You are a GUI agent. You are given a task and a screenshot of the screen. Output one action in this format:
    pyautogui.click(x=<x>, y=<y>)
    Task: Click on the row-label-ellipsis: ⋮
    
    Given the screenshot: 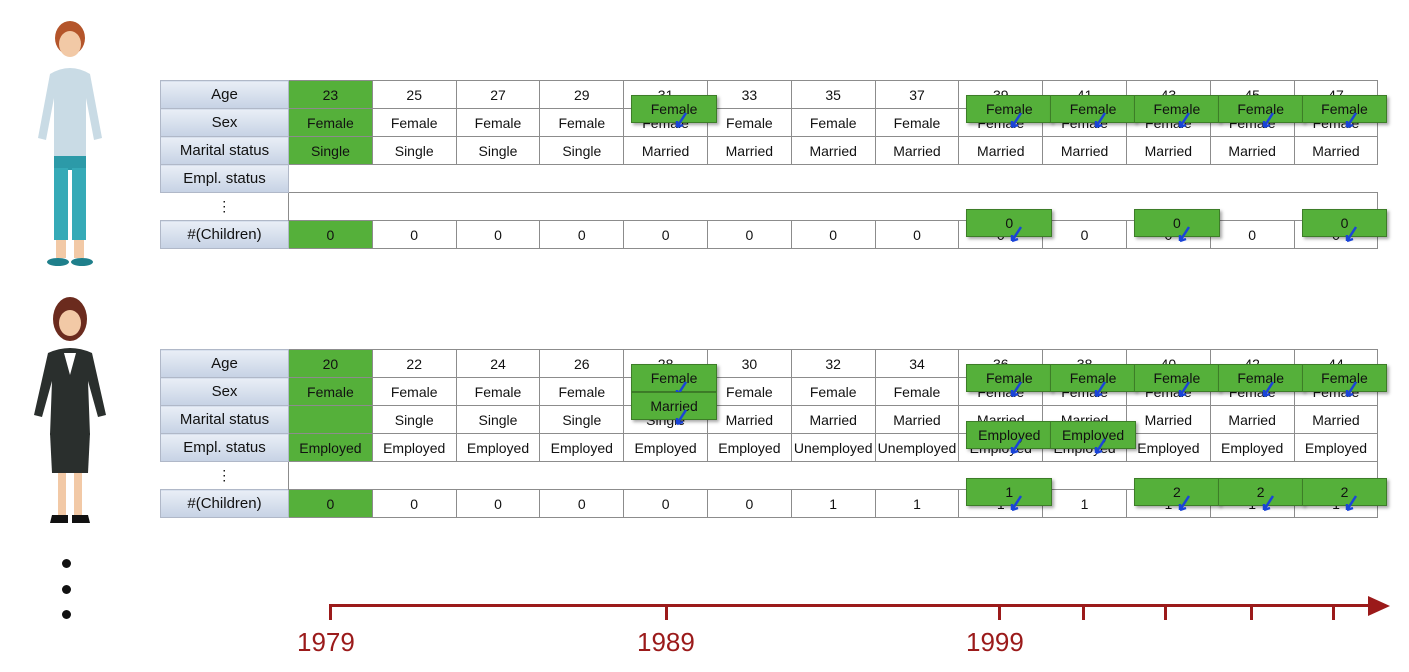 What is the action you would take?
    pyautogui.click(x=224, y=206)
    